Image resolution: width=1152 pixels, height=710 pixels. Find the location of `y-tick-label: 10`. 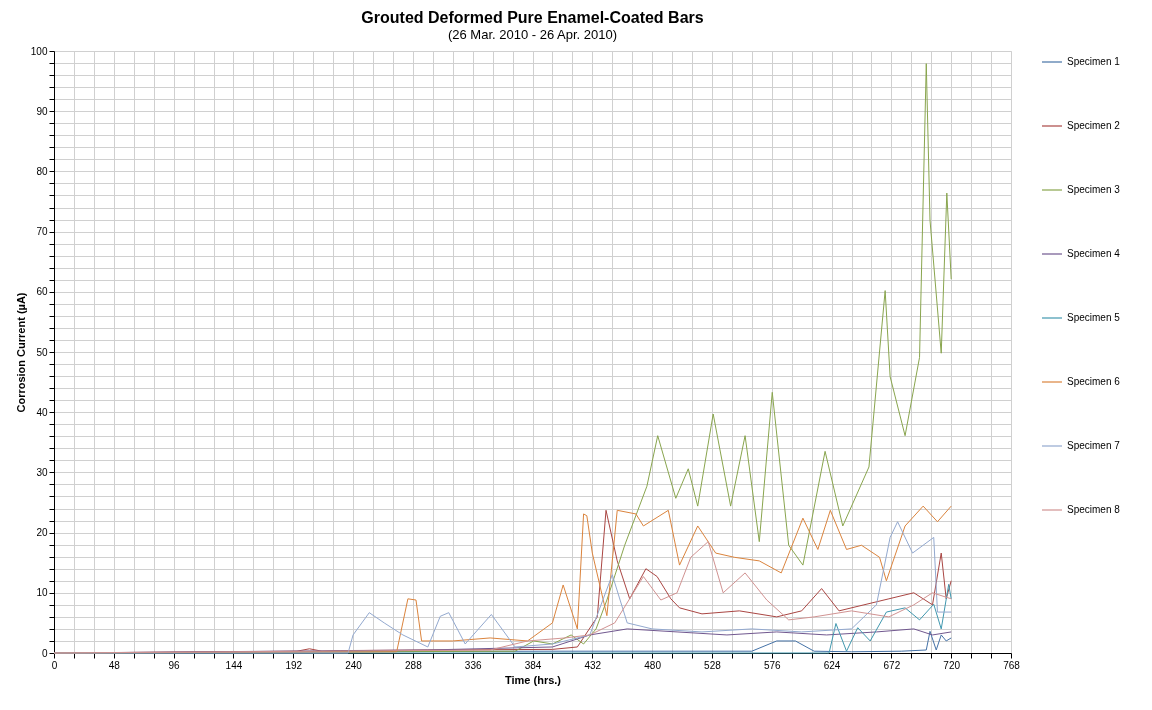

y-tick-label: 10 is located at coordinates (42, 593).